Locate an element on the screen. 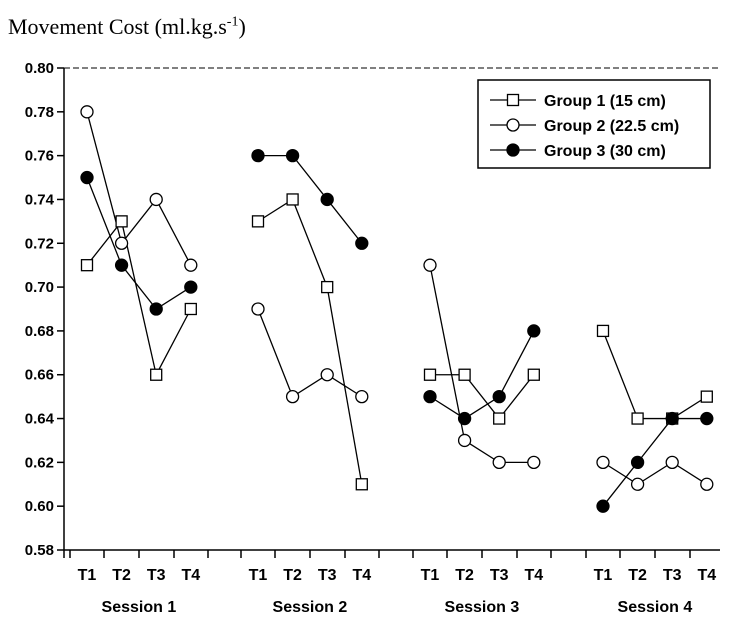  y-tick-label: 0.62 is located at coordinates (39, 462).